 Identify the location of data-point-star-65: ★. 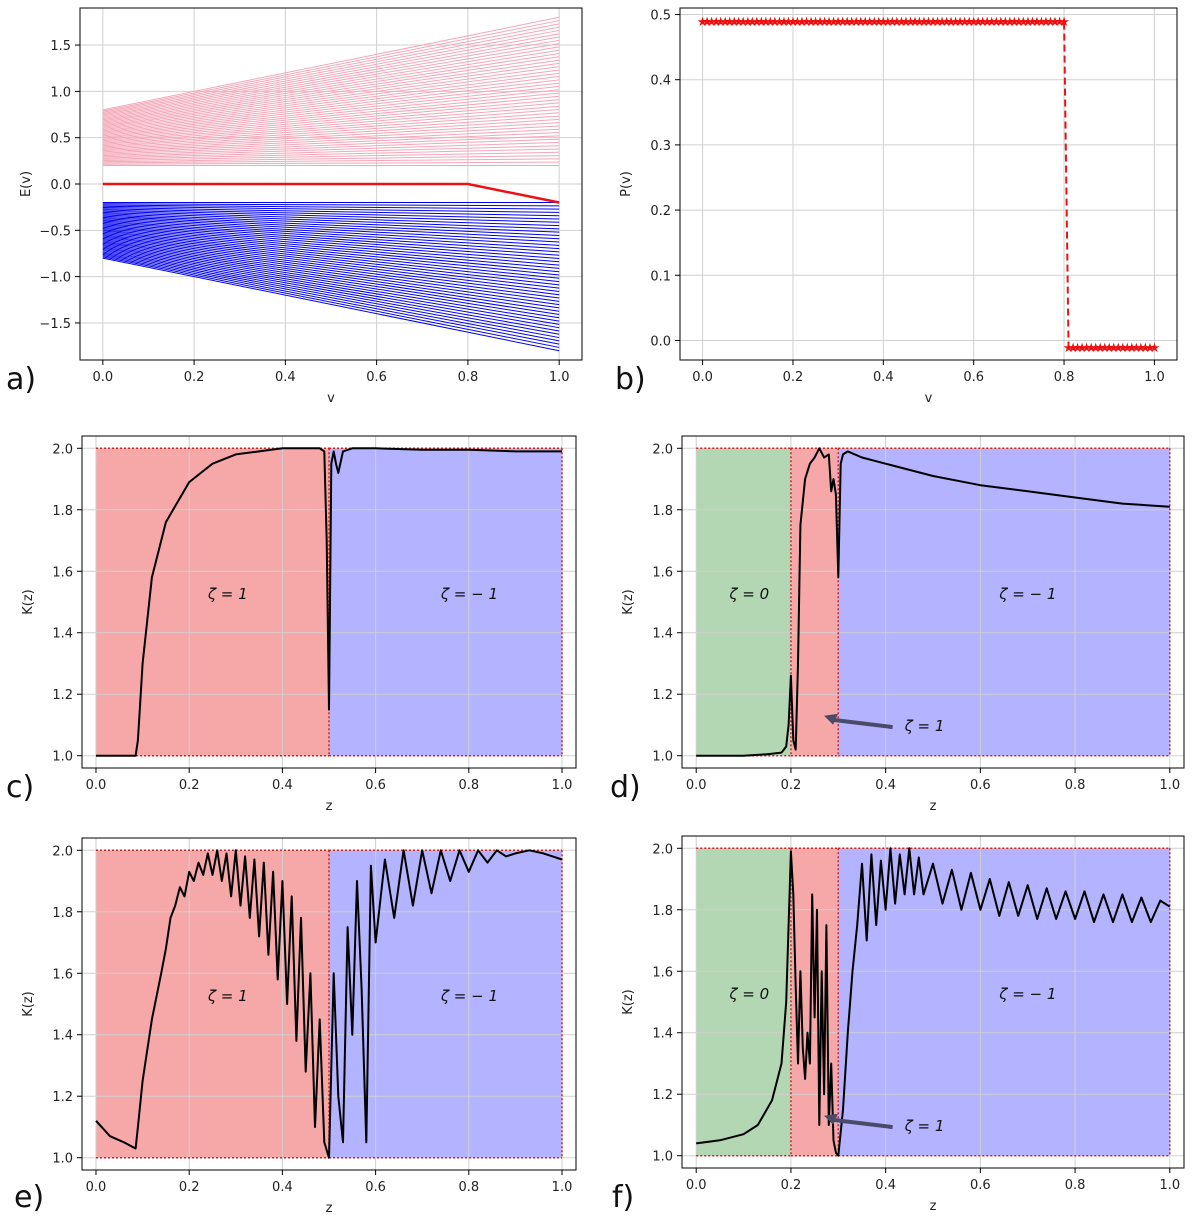
(996, 22).